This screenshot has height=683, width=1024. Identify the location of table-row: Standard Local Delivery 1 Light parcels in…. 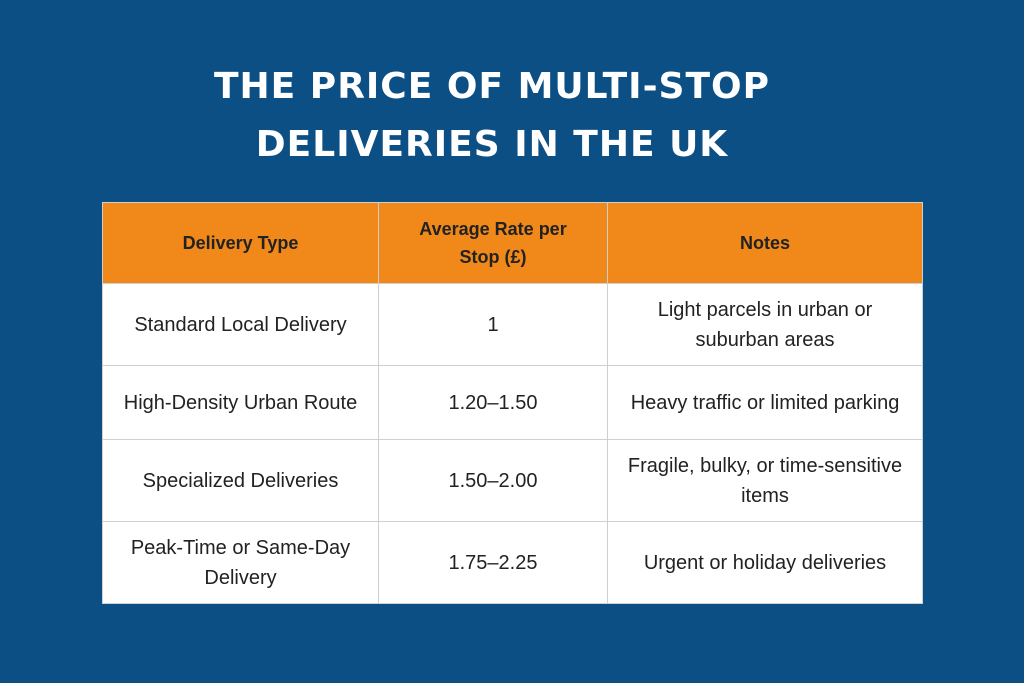
(512, 324).